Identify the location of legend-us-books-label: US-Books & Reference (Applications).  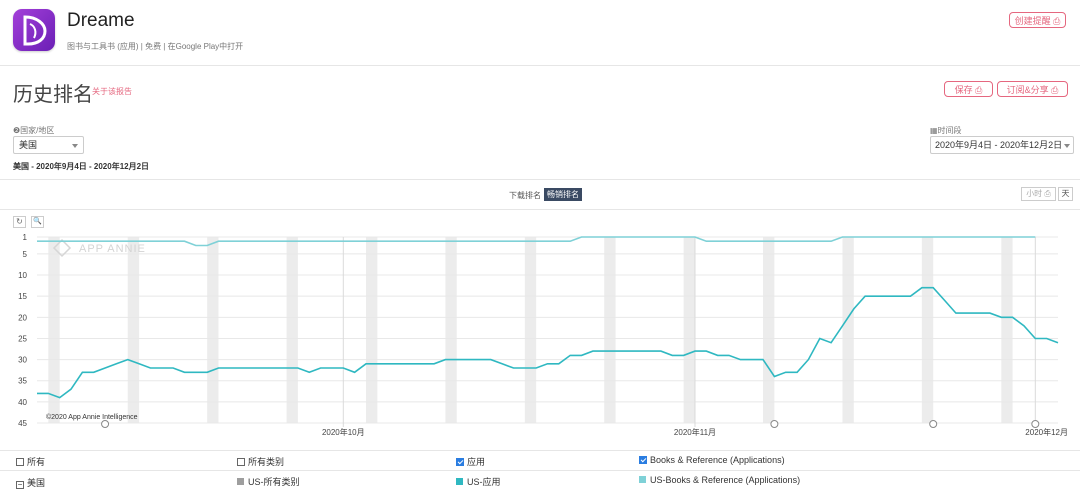
(725, 480).